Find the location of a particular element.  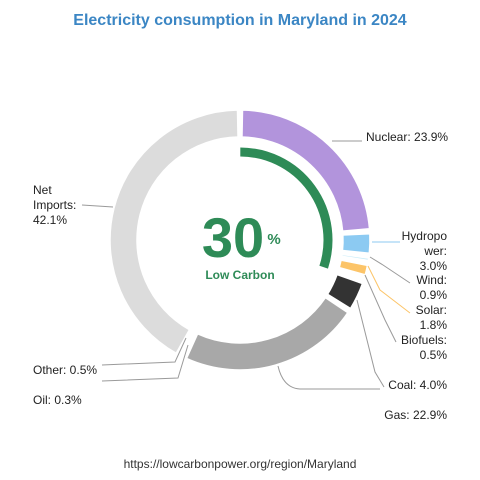

slice-net-imports is located at coordinates (174, 232).